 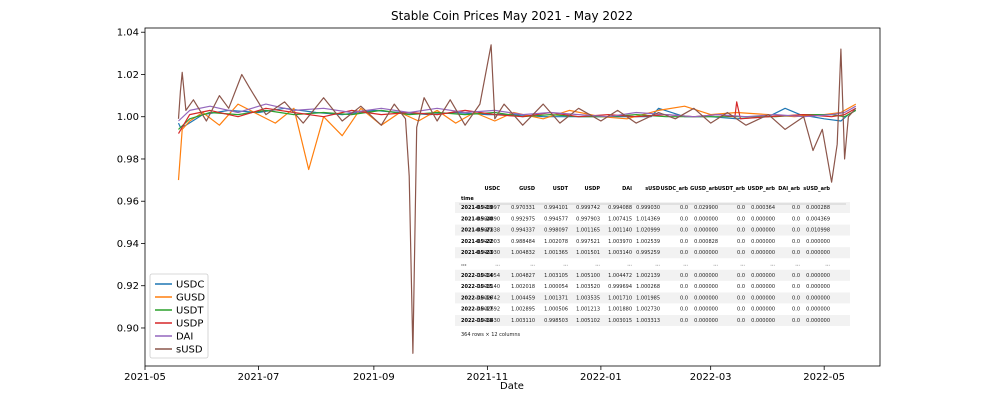 What do you see at coordinates (648, 310) in the screenshot?
I see `table-cell: 1.002730` at bounding box center [648, 310].